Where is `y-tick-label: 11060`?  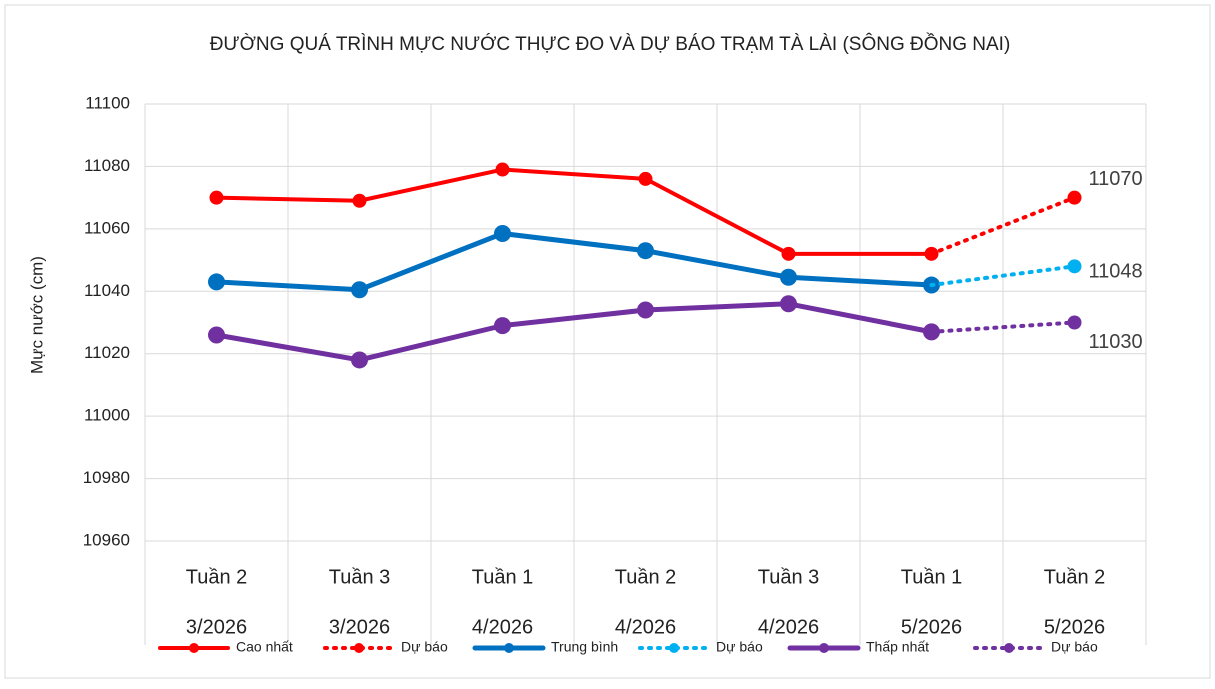 y-tick-label: 11060 is located at coordinates (107, 227).